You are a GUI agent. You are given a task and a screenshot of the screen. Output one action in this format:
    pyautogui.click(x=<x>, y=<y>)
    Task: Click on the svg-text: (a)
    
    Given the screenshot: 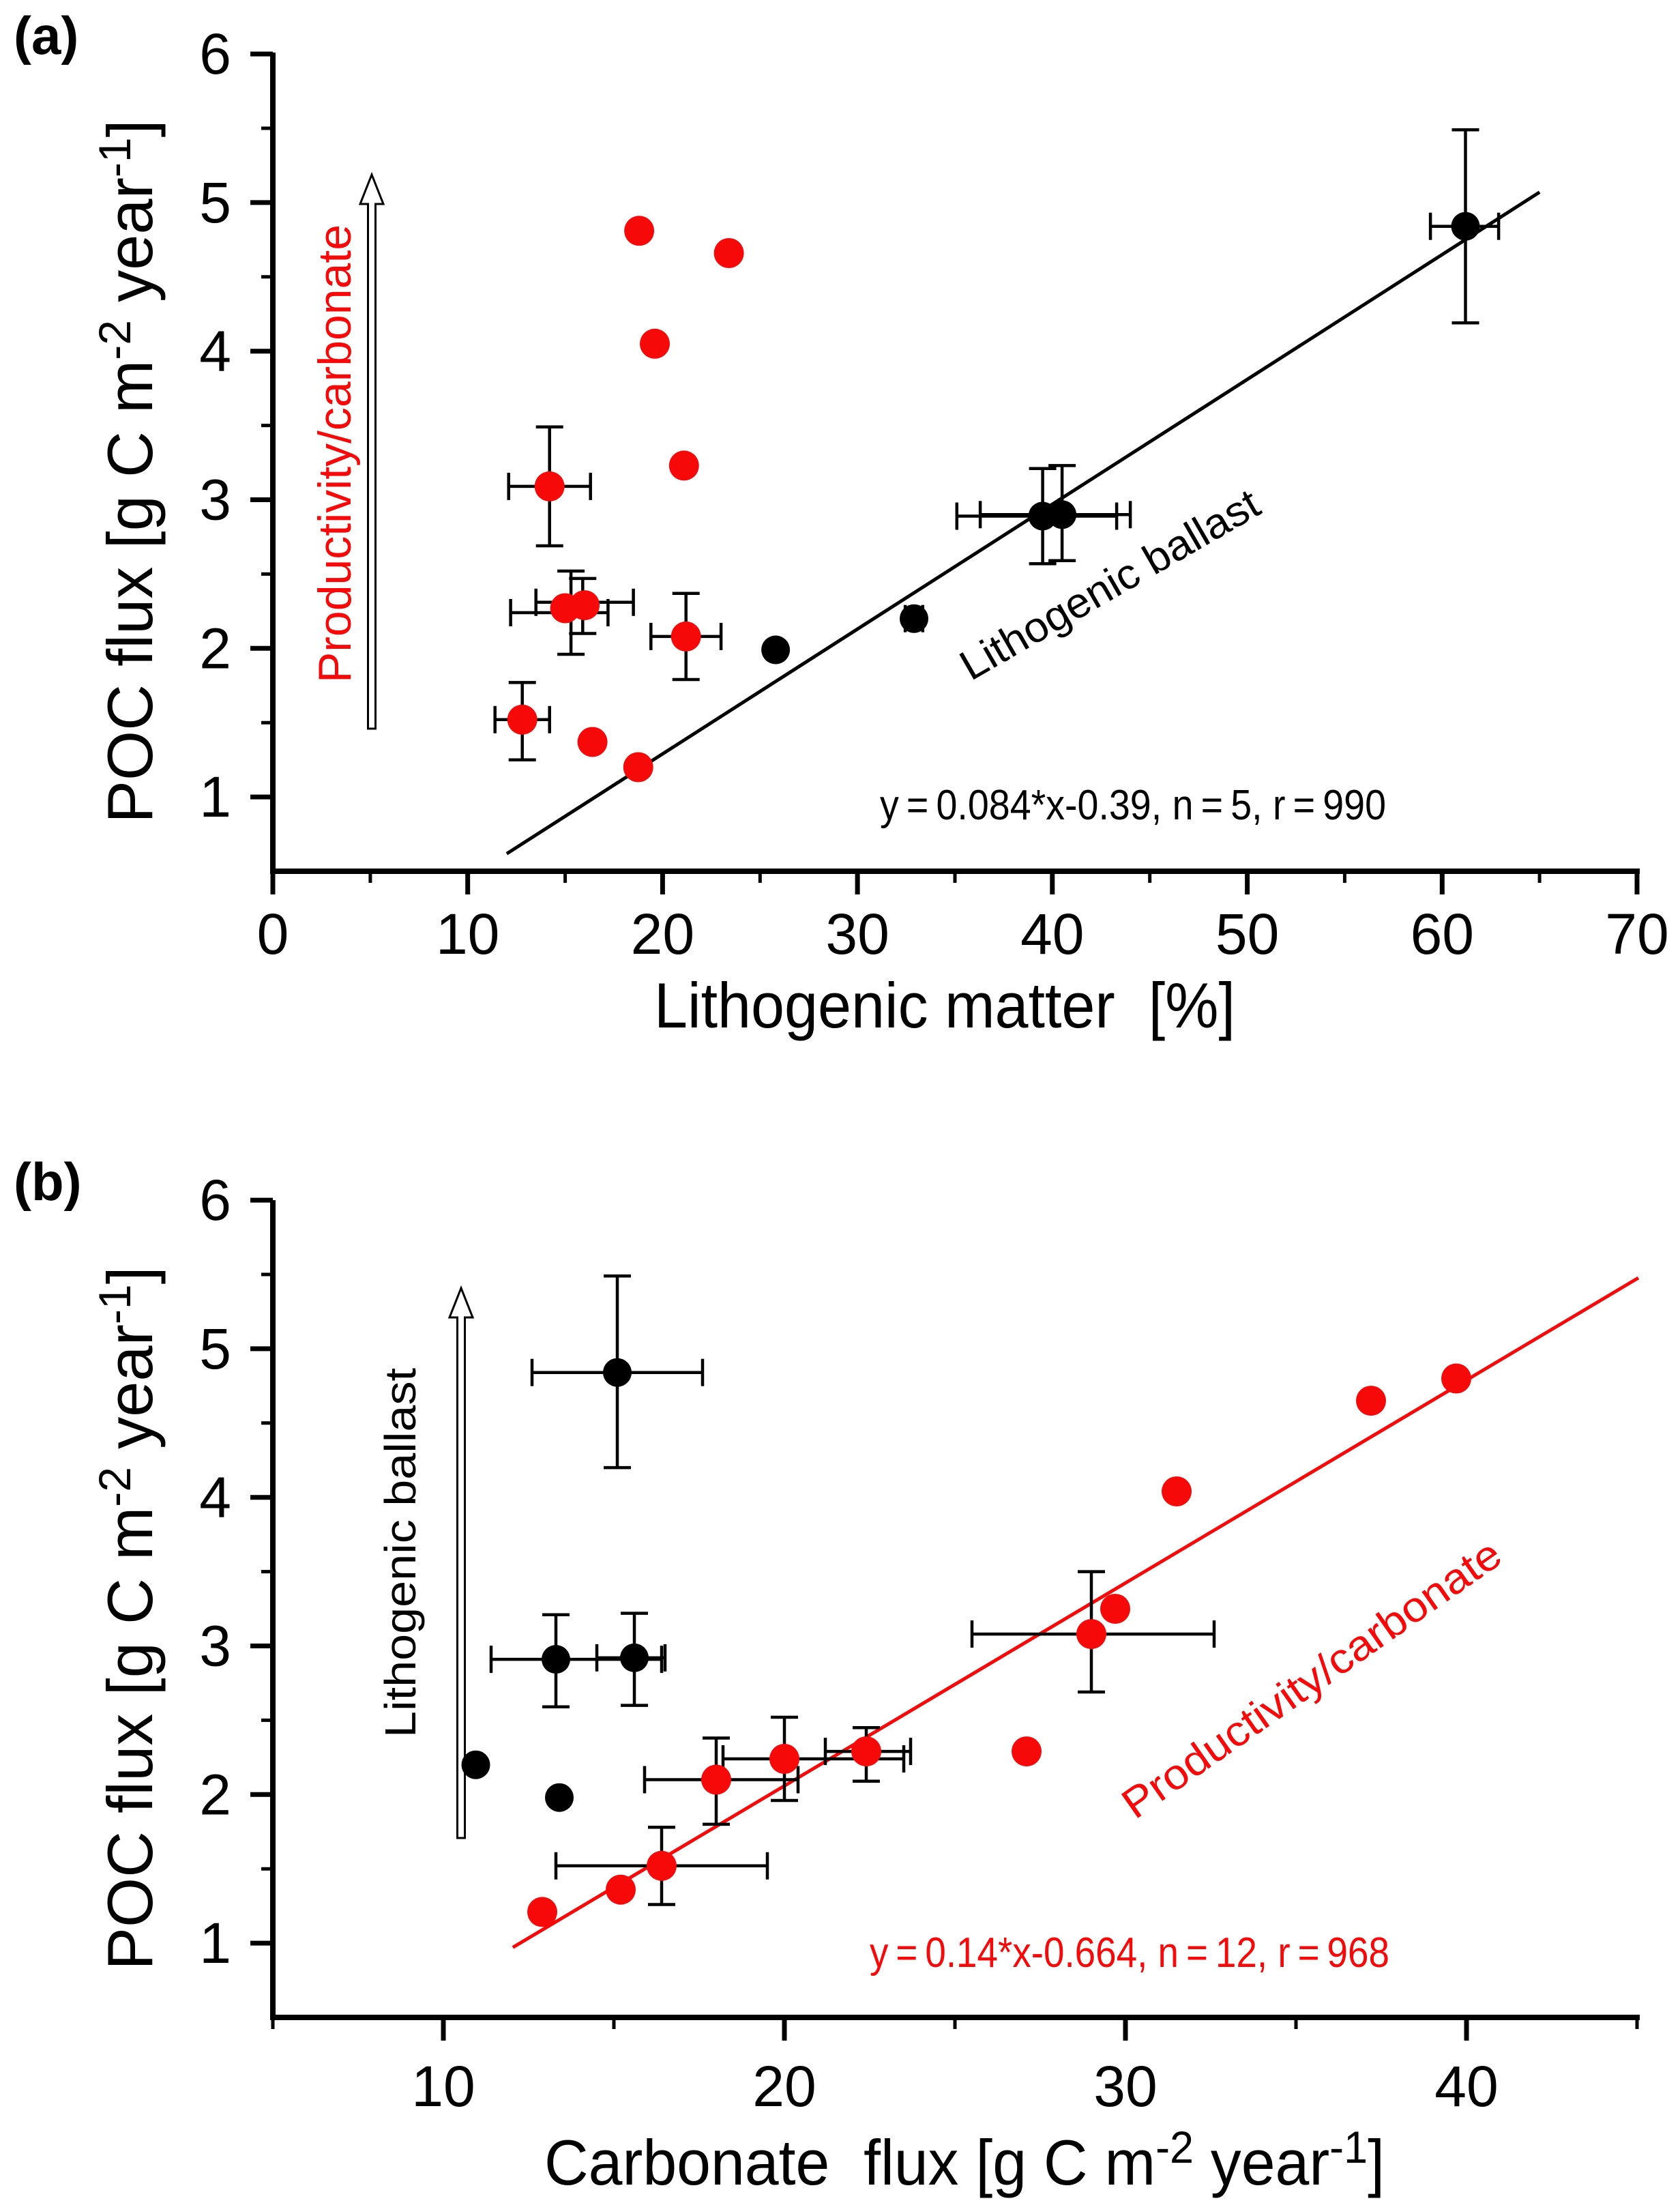 What is the action you would take?
    pyautogui.click(x=46, y=35)
    